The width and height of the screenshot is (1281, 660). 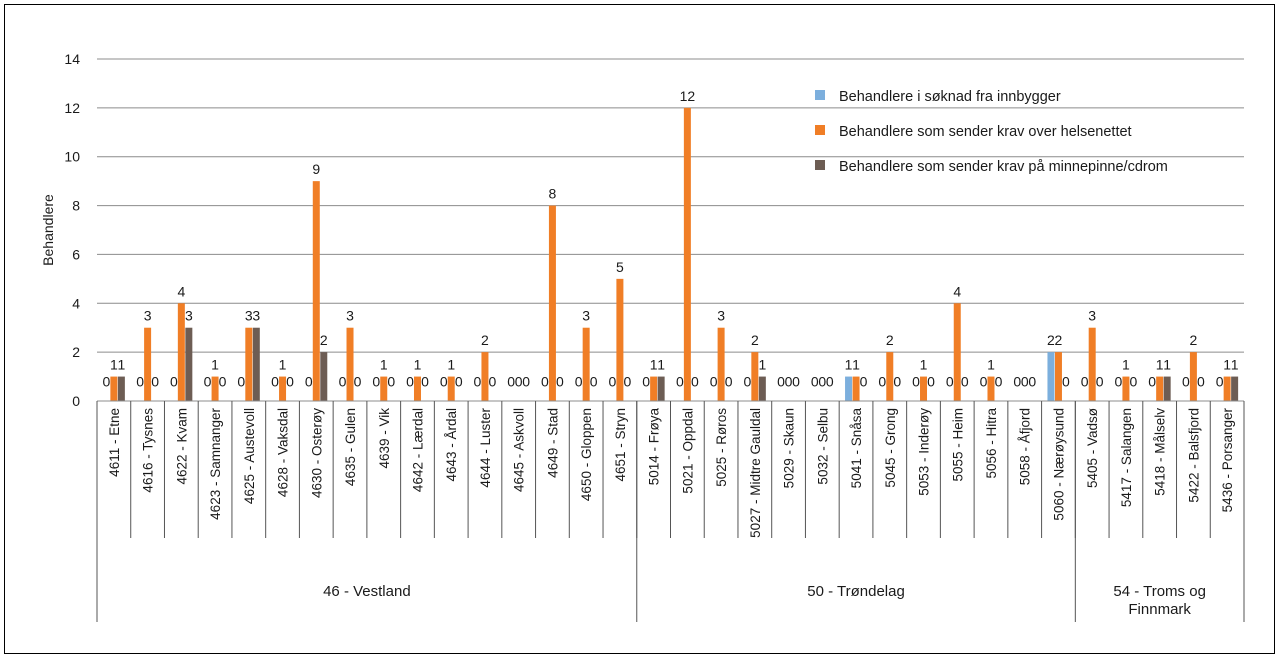 I want to click on group-label: 54 - Troms og Finnmark, so click(x=1159, y=600).